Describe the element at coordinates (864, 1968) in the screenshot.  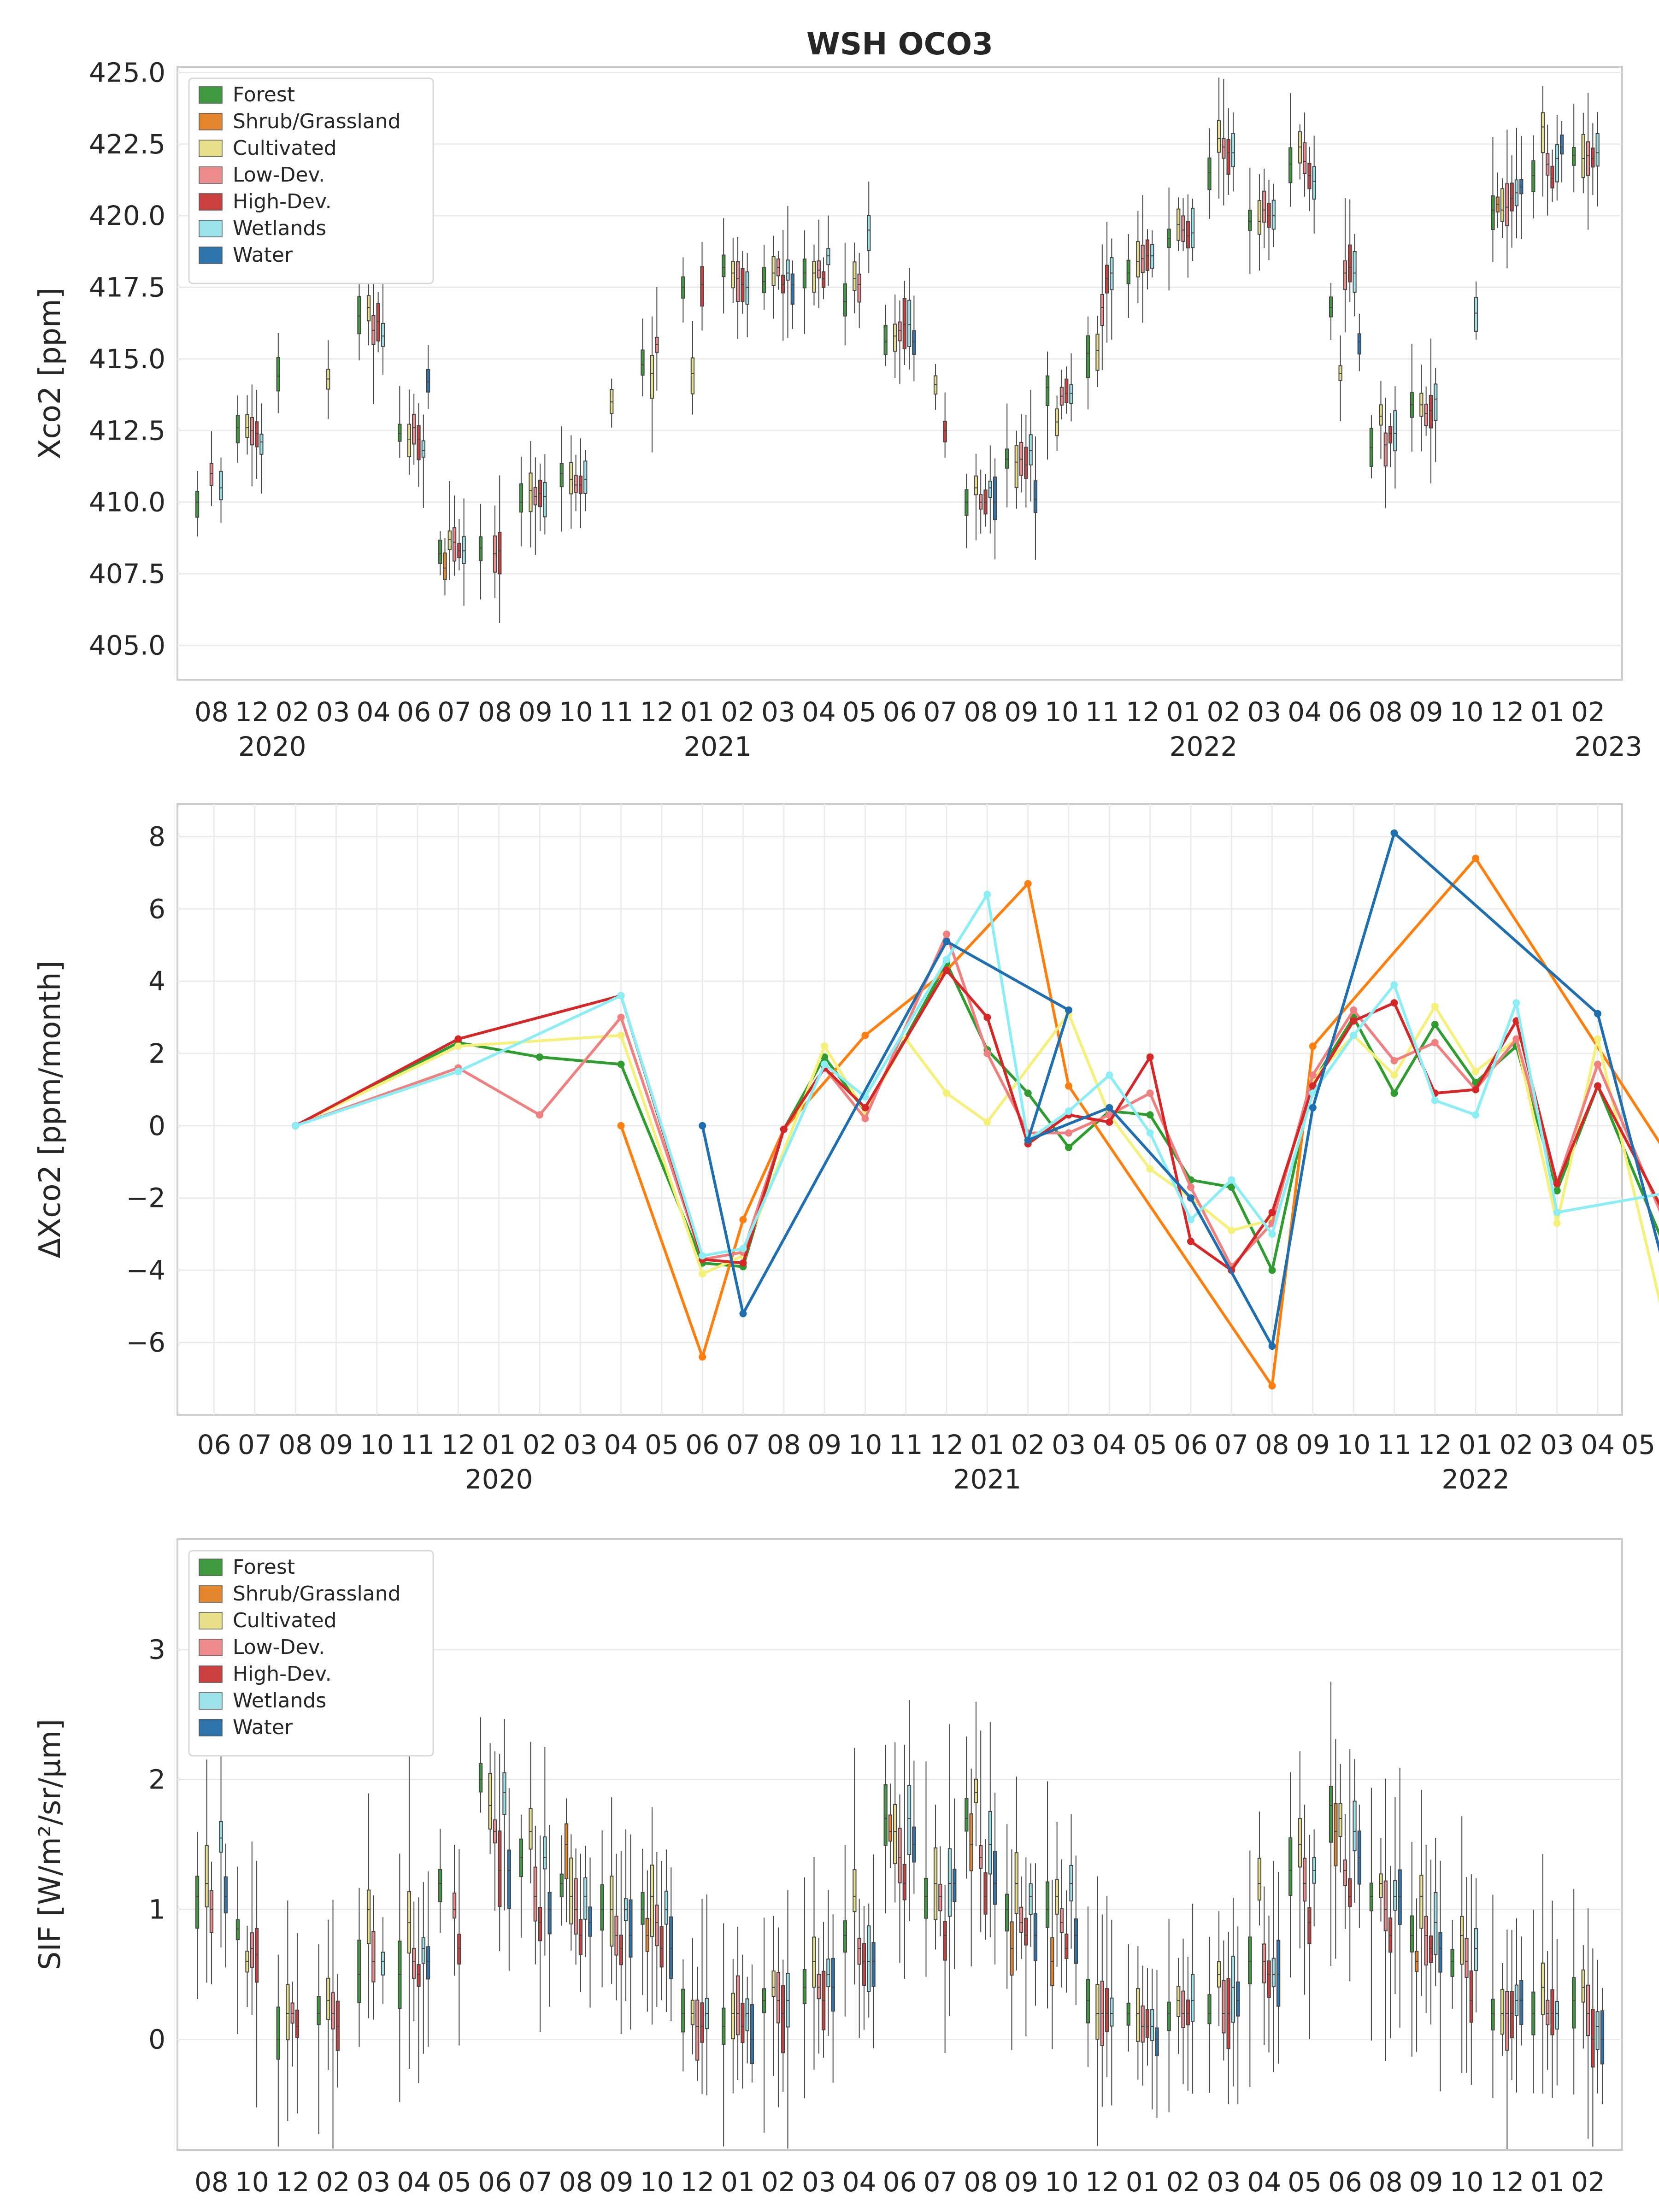
I see `box-high-dev--17` at that location.